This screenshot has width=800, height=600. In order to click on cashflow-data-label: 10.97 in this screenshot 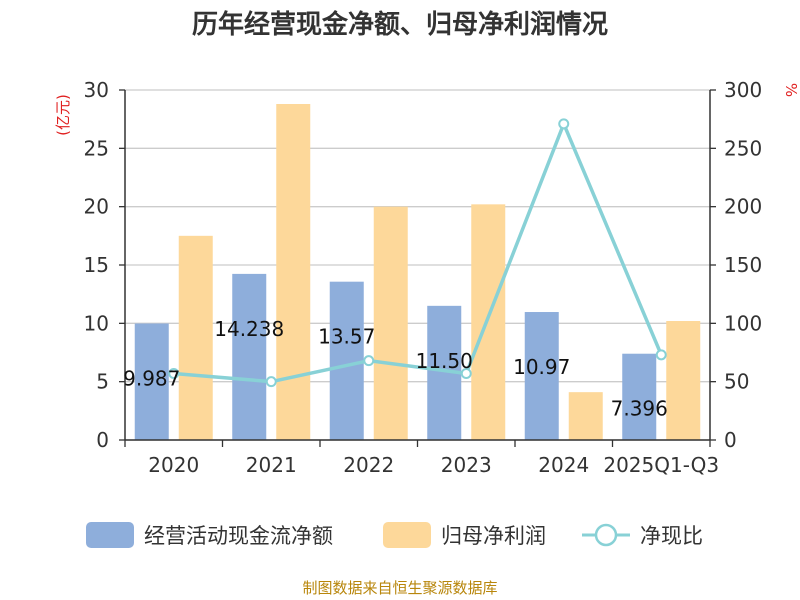, I will do `click(541, 367)`.